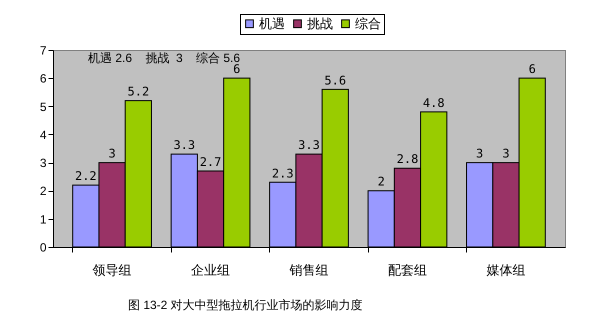 The height and width of the screenshot is (323, 612). What do you see at coordinates (211, 162) in the screenshot?
I see `data-label: 2.7` at bounding box center [211, 162].